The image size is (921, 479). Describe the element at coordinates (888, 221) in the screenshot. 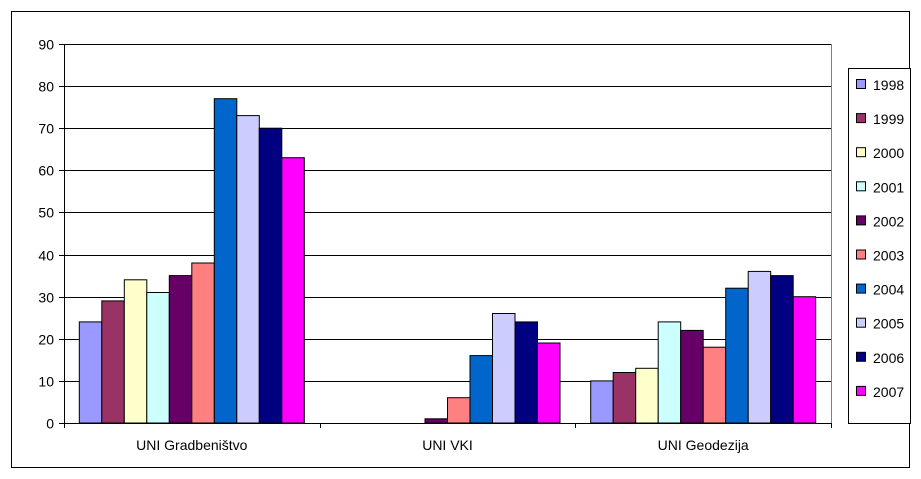

I see `legend-label-2002: 2002` at that location.